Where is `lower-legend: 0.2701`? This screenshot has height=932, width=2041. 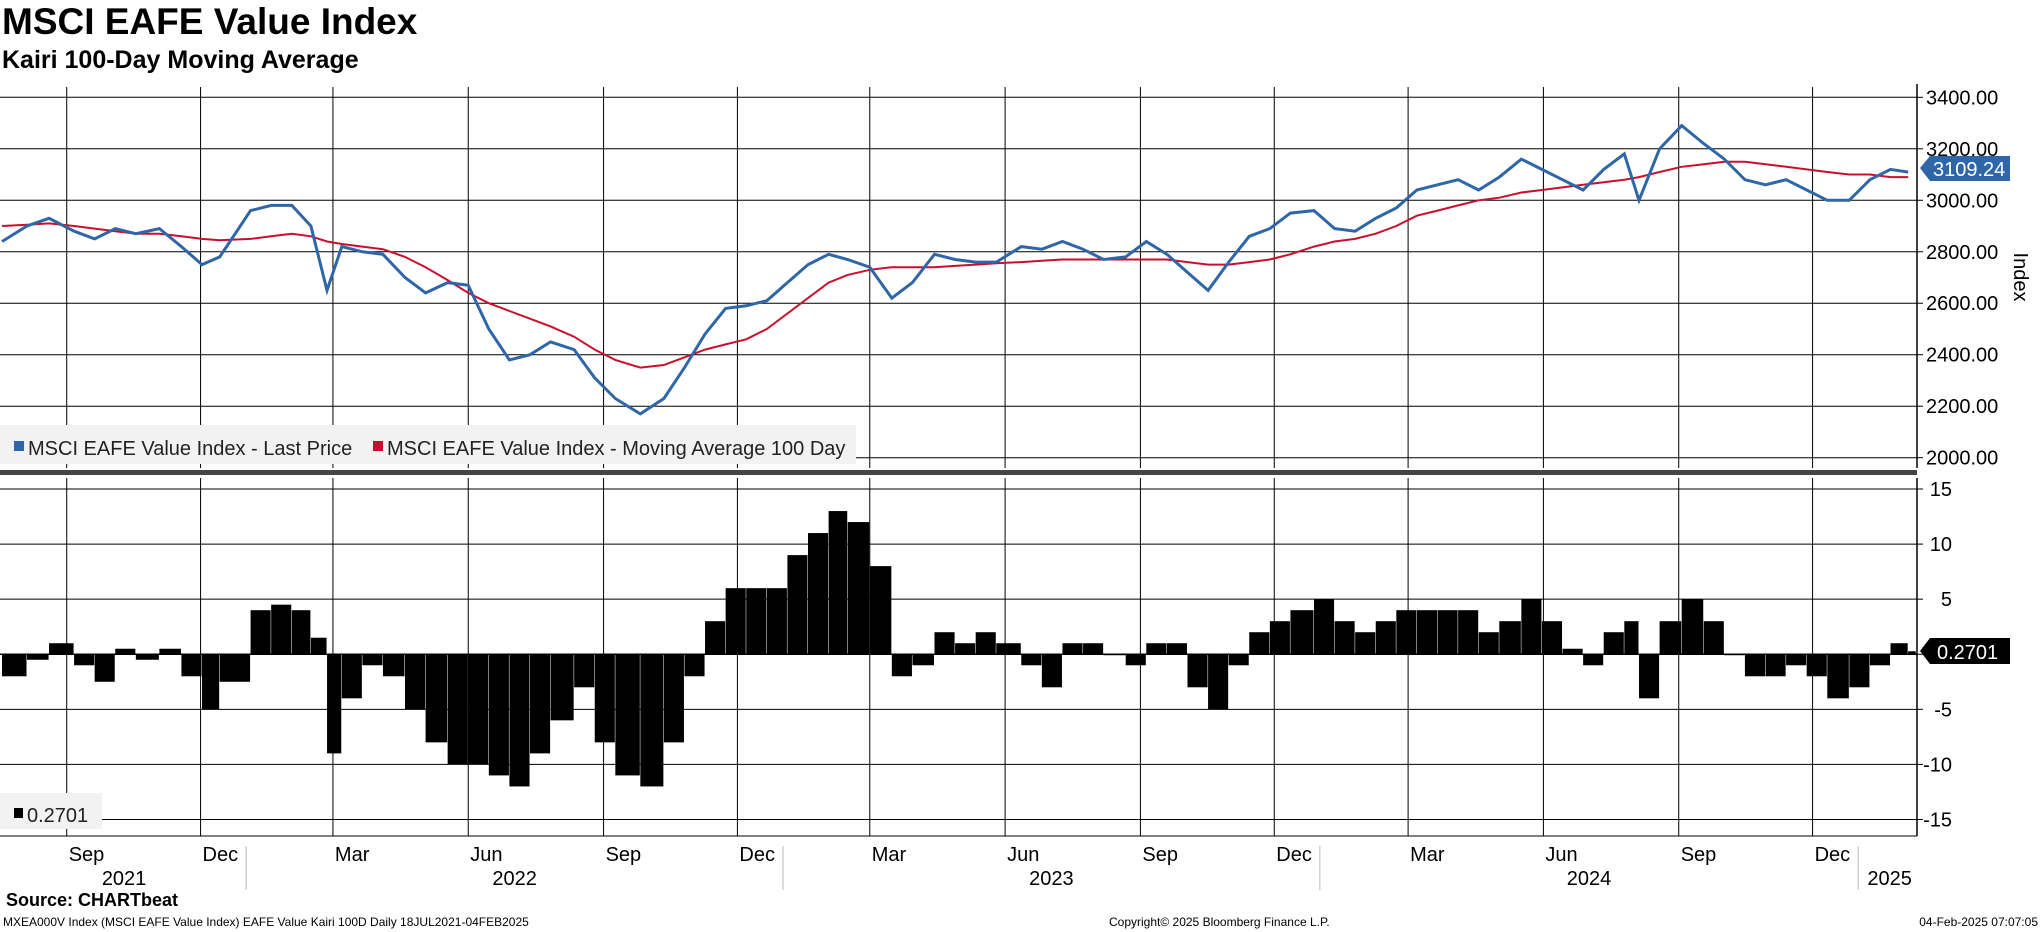
lower-legend: 0.2701 is located at coordinates (51, 811).